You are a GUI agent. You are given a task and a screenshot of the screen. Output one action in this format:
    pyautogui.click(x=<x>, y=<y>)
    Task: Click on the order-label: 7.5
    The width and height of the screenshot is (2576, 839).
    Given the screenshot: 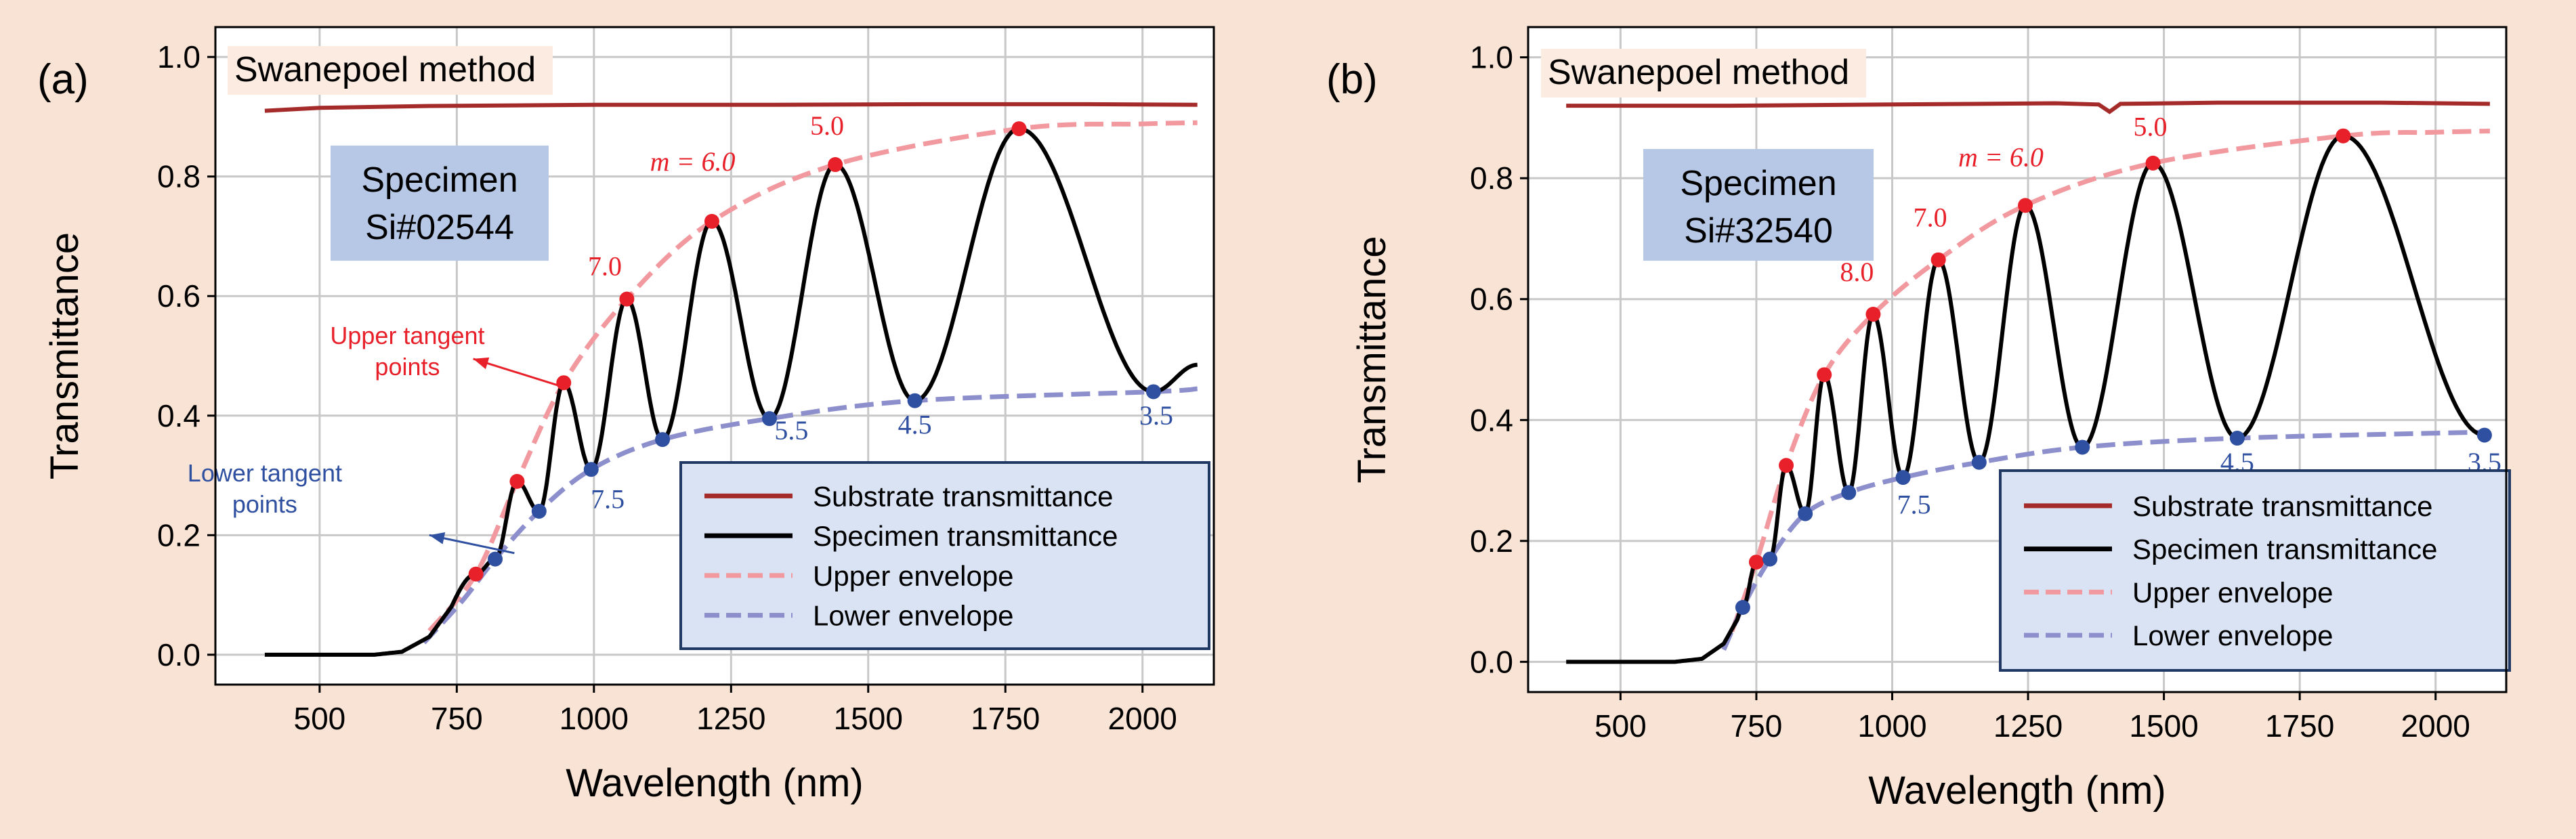 What is the action you would take?
    pyautogui.click(x=608, y=499)
    